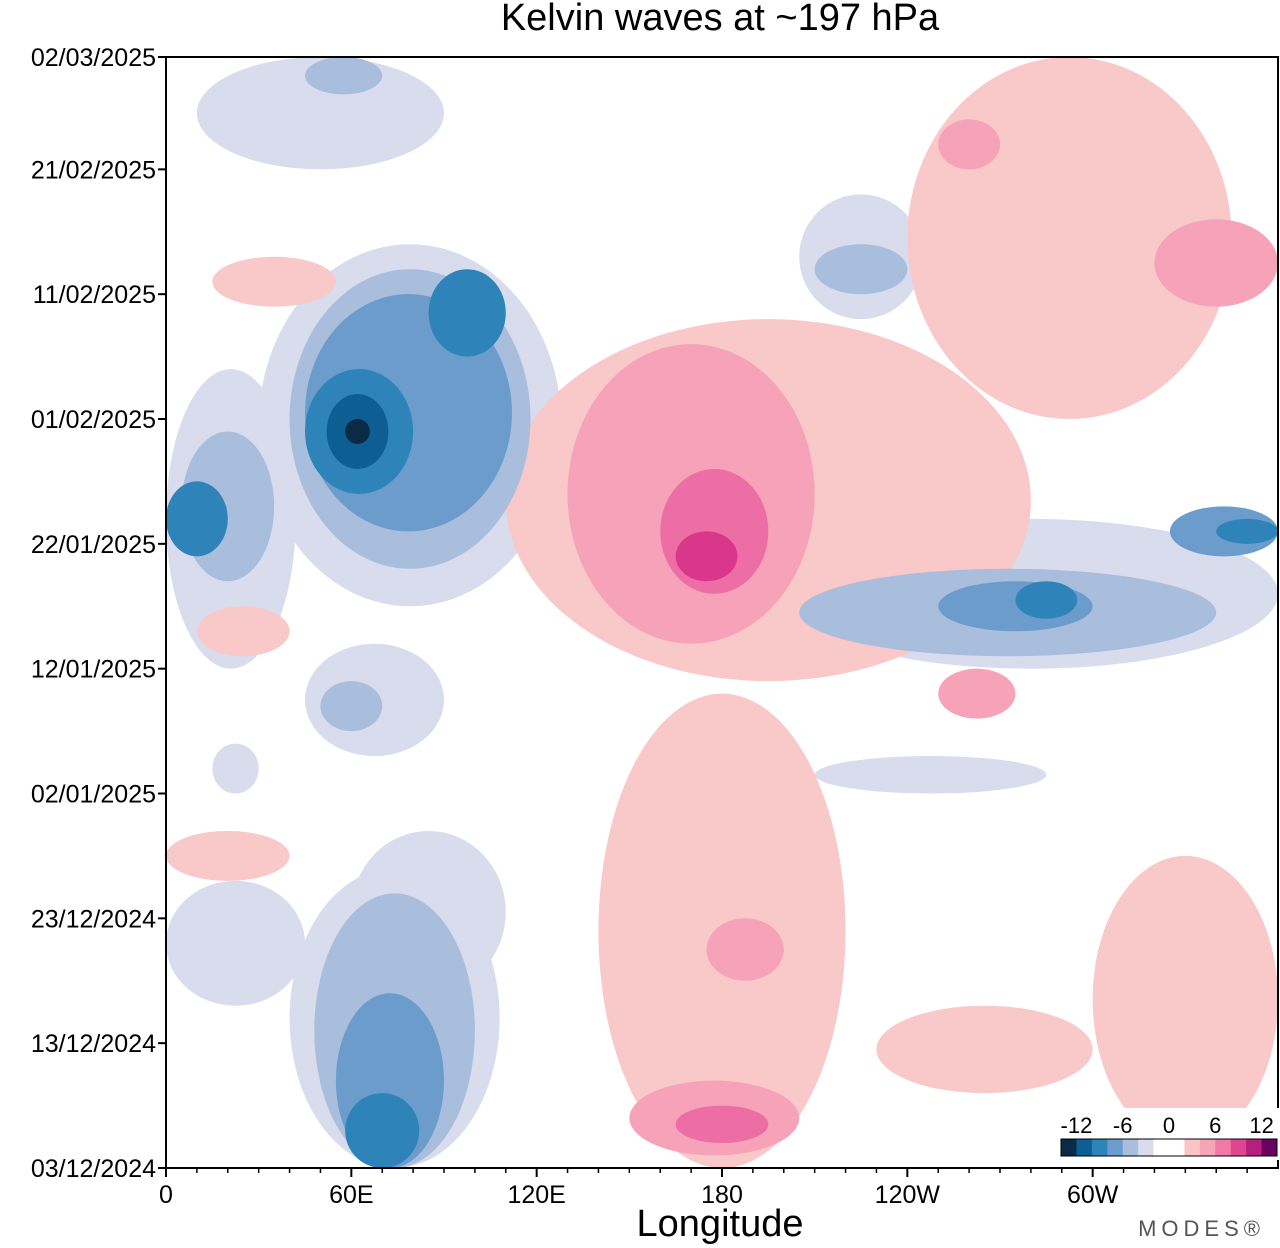 The width and height of the screenshot is (1280, 1248). I want to click on y-tick-label: 02/01/2025, so click(93, 795).